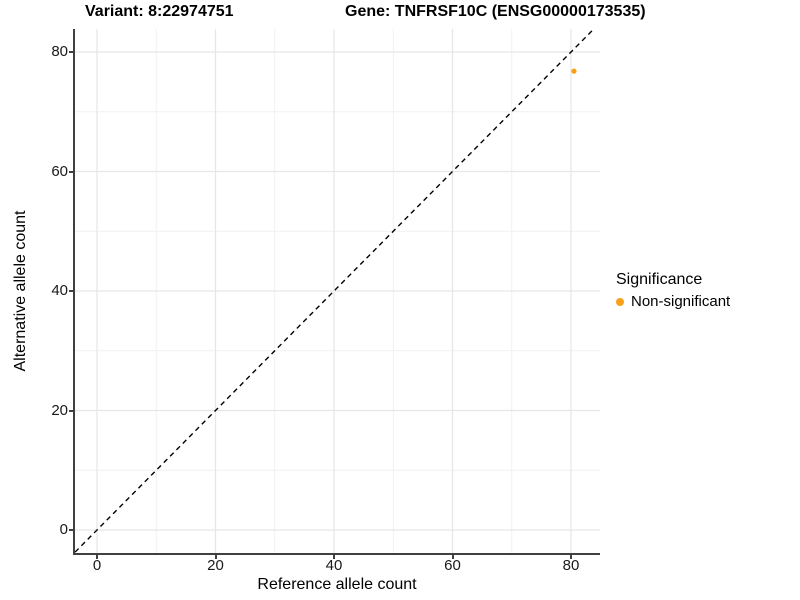  I want to click on gene-title: Gene: TNFRSF10C (ENSG00000173535), so click(495, 11).